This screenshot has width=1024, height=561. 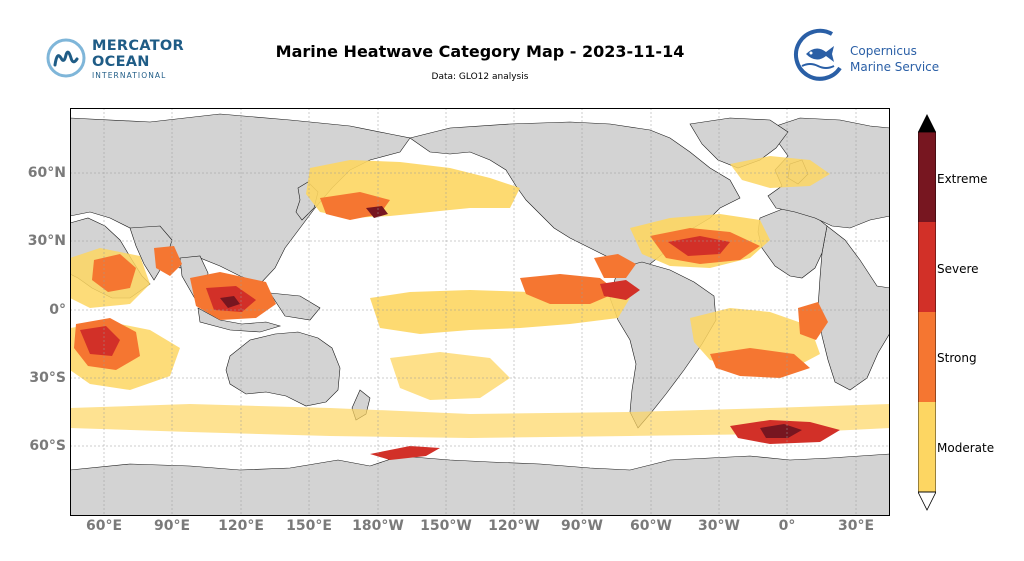 I want to click on legend-extreme: Extreme, so click(x=962, y=179).